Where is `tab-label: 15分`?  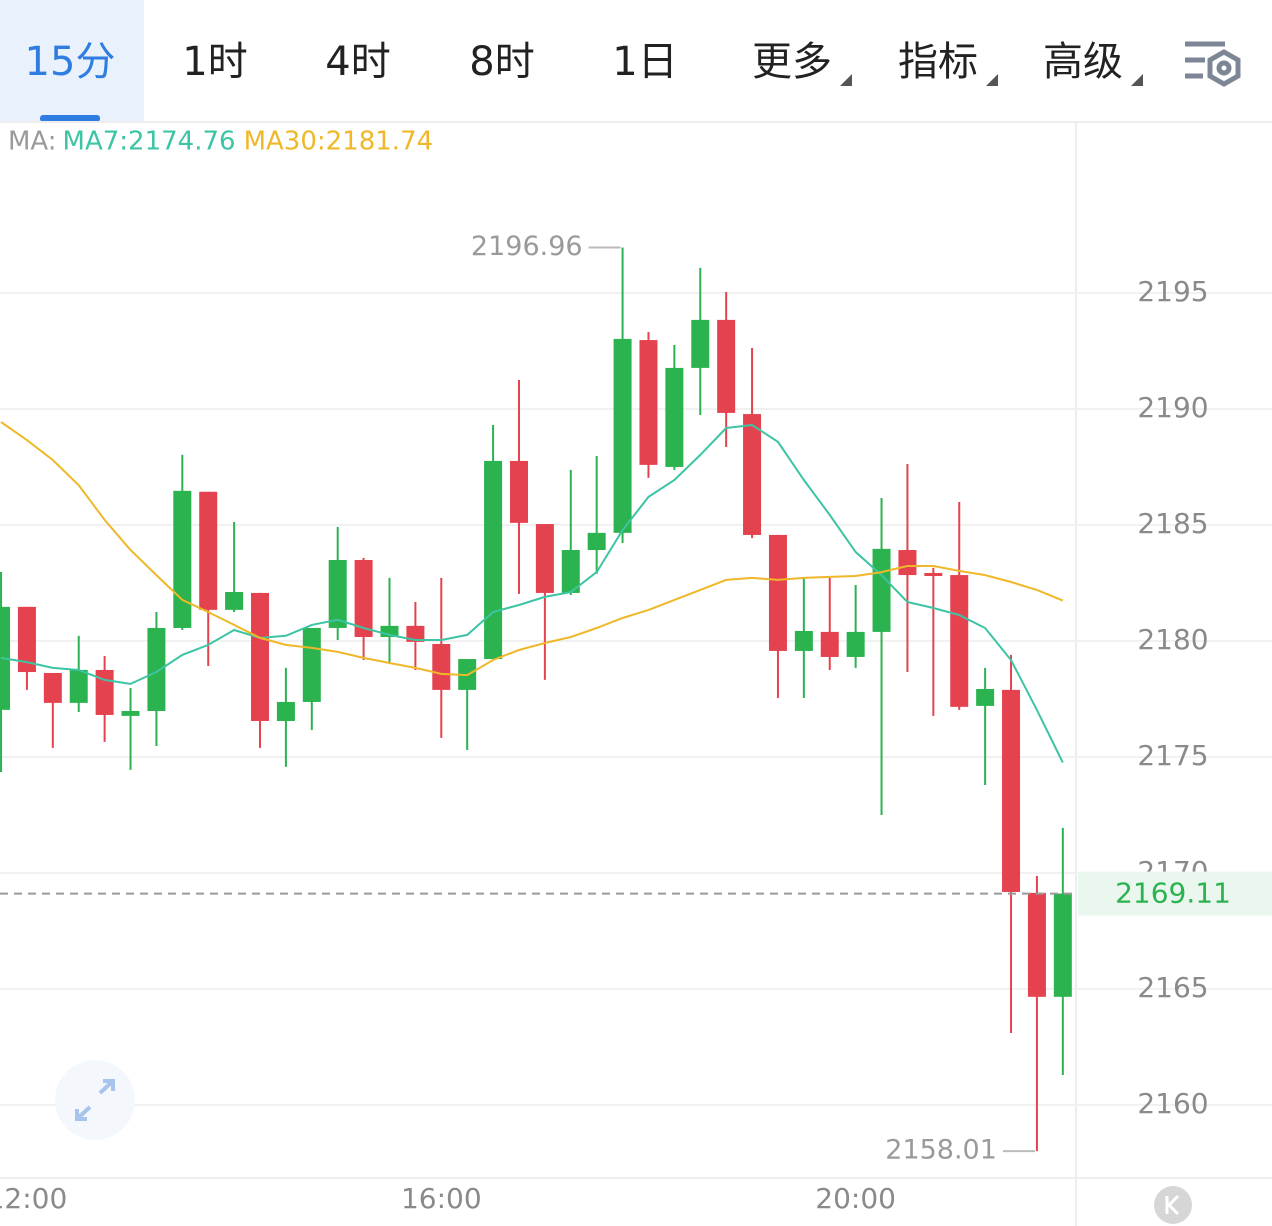
tab-label: 15分 is located at coordinates (70, 62).